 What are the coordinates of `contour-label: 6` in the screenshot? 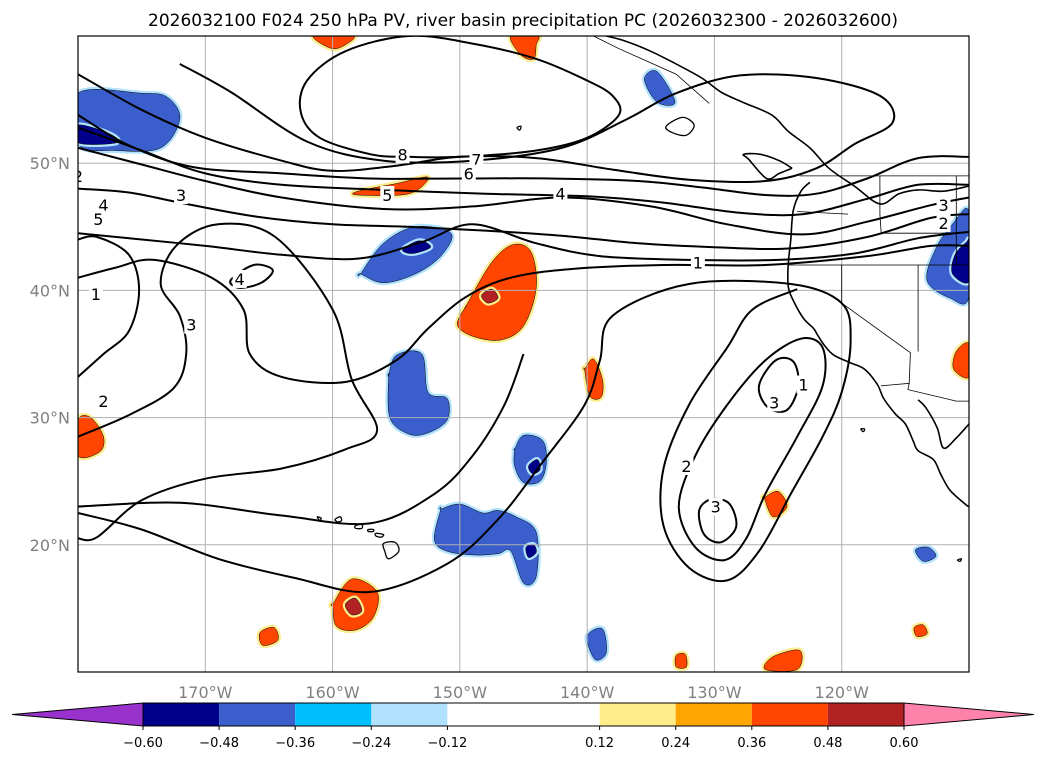 It's located at (469, 173).